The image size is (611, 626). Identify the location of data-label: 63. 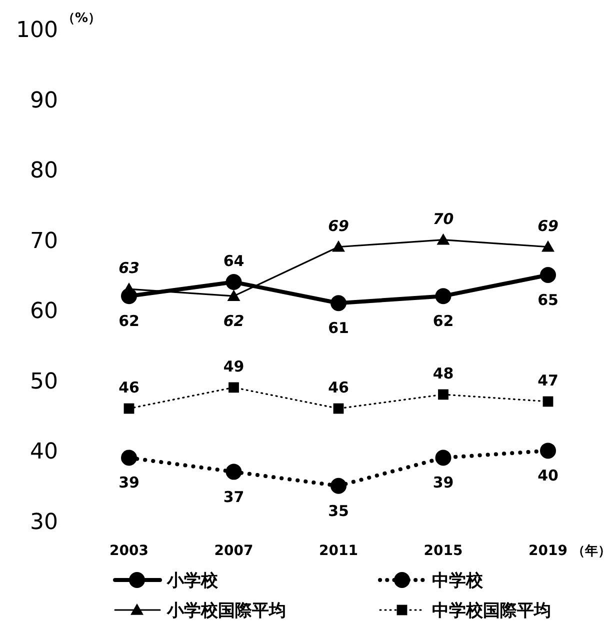
(129, 268).